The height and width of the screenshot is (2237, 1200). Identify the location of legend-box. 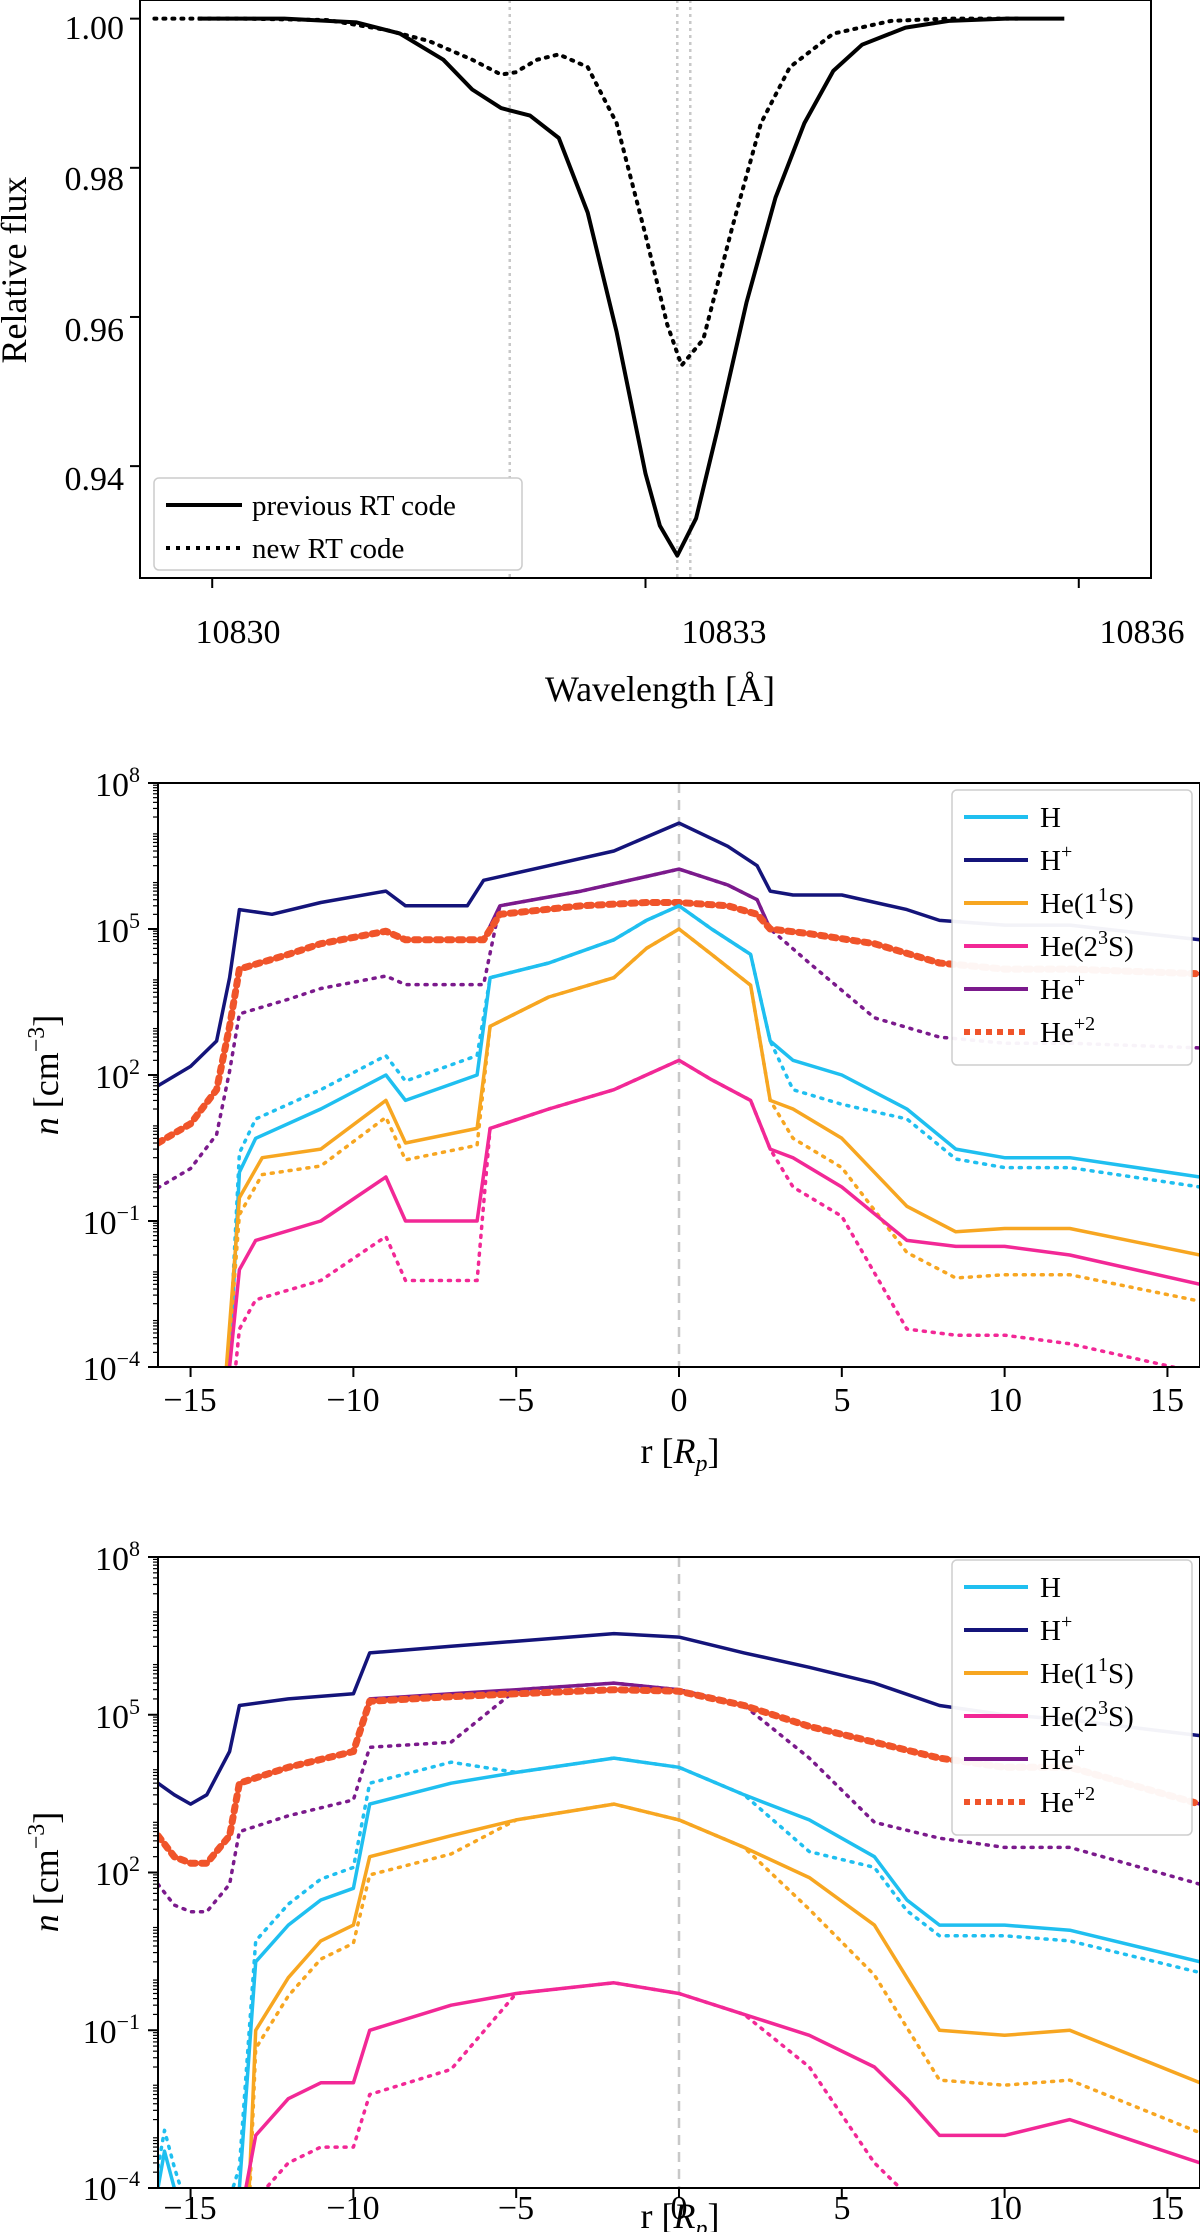
(338, 524).